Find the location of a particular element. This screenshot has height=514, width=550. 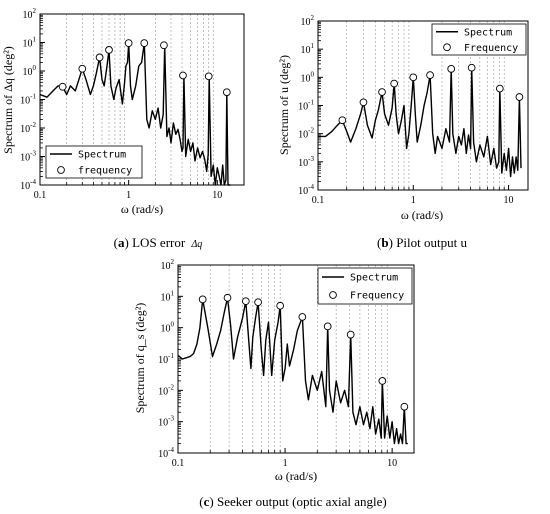

caption-a: (a) LOS error Δq is located at coordinates (158, 242).